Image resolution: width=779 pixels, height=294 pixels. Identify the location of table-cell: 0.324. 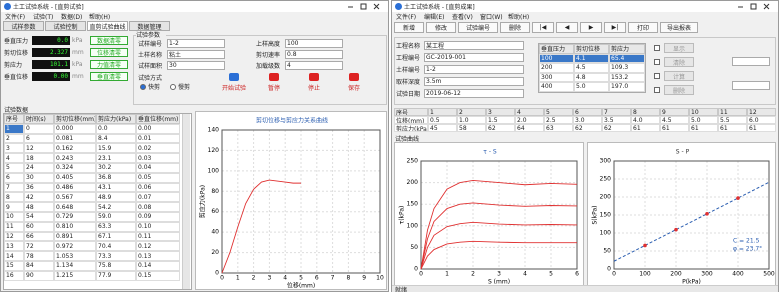
(75, 168).